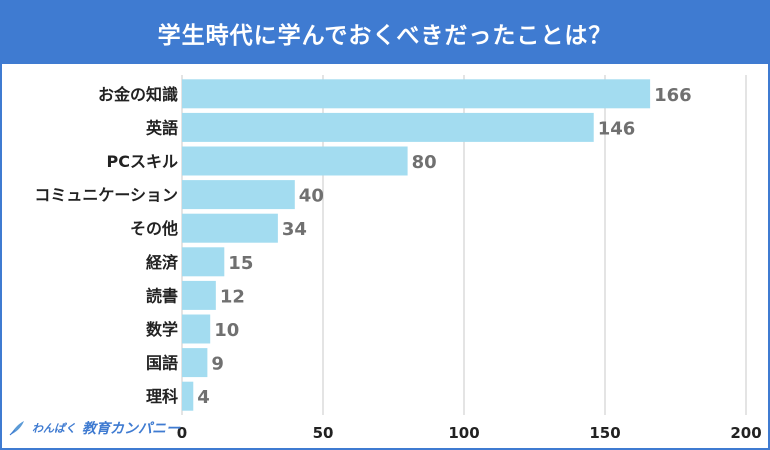 This screenshot has width=770, height=450. What do you see at coordinates (138, 94) in the screenshot?
I see `category-label: お金の知識` at bounding box center [138, 94].